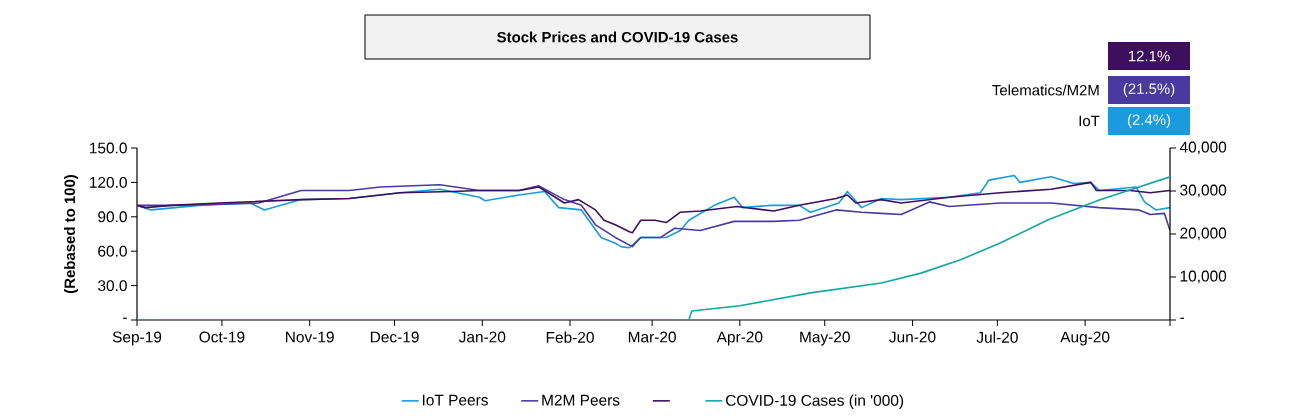  Describe the element at coordinates (1045, 90) in the screenshot. I see `text: Telematics/M2M` at that location.